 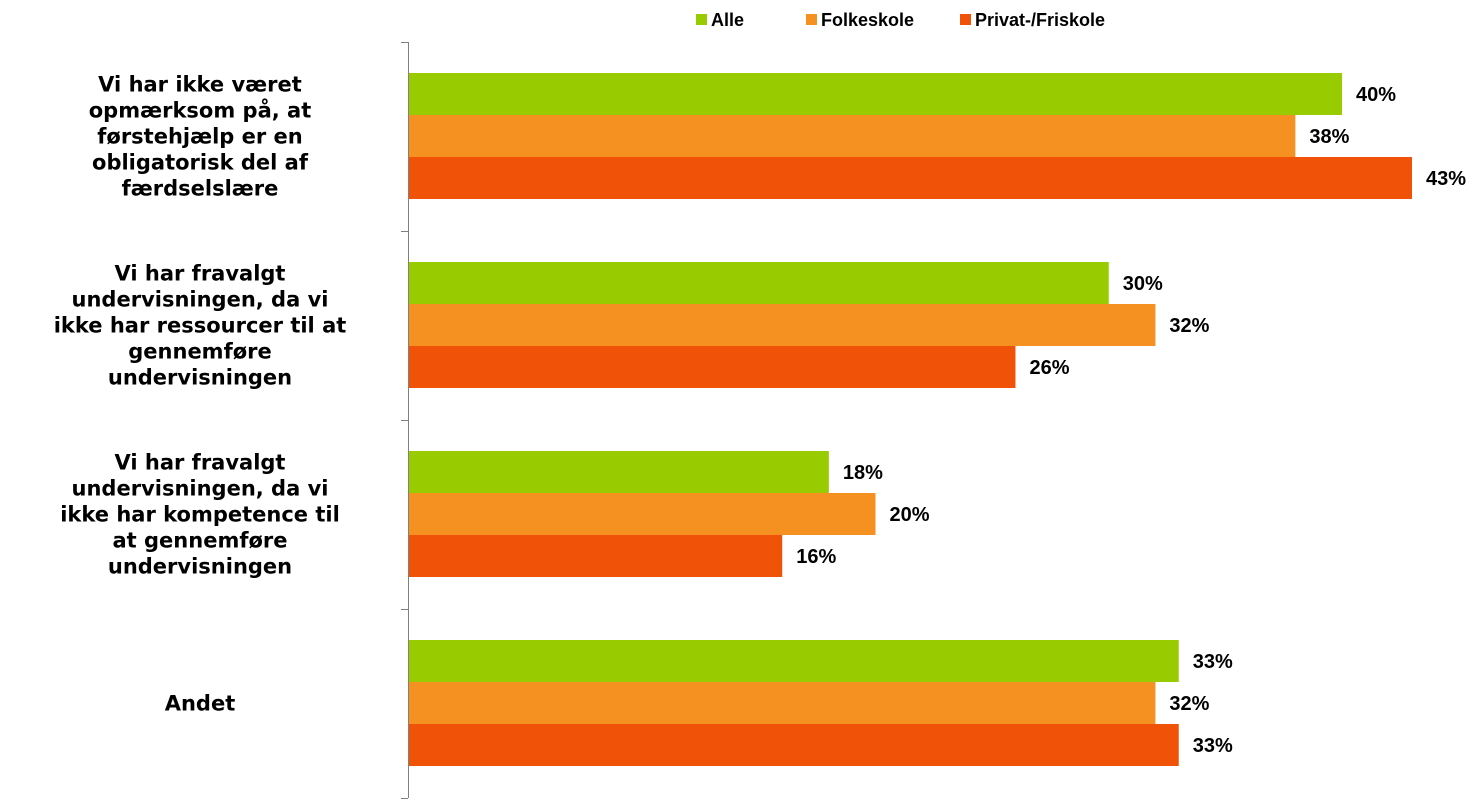 What do you see at coordinates (727, 20) in the screenshot?
I see `legend-label: Alle` at bounding box center [727, 20].